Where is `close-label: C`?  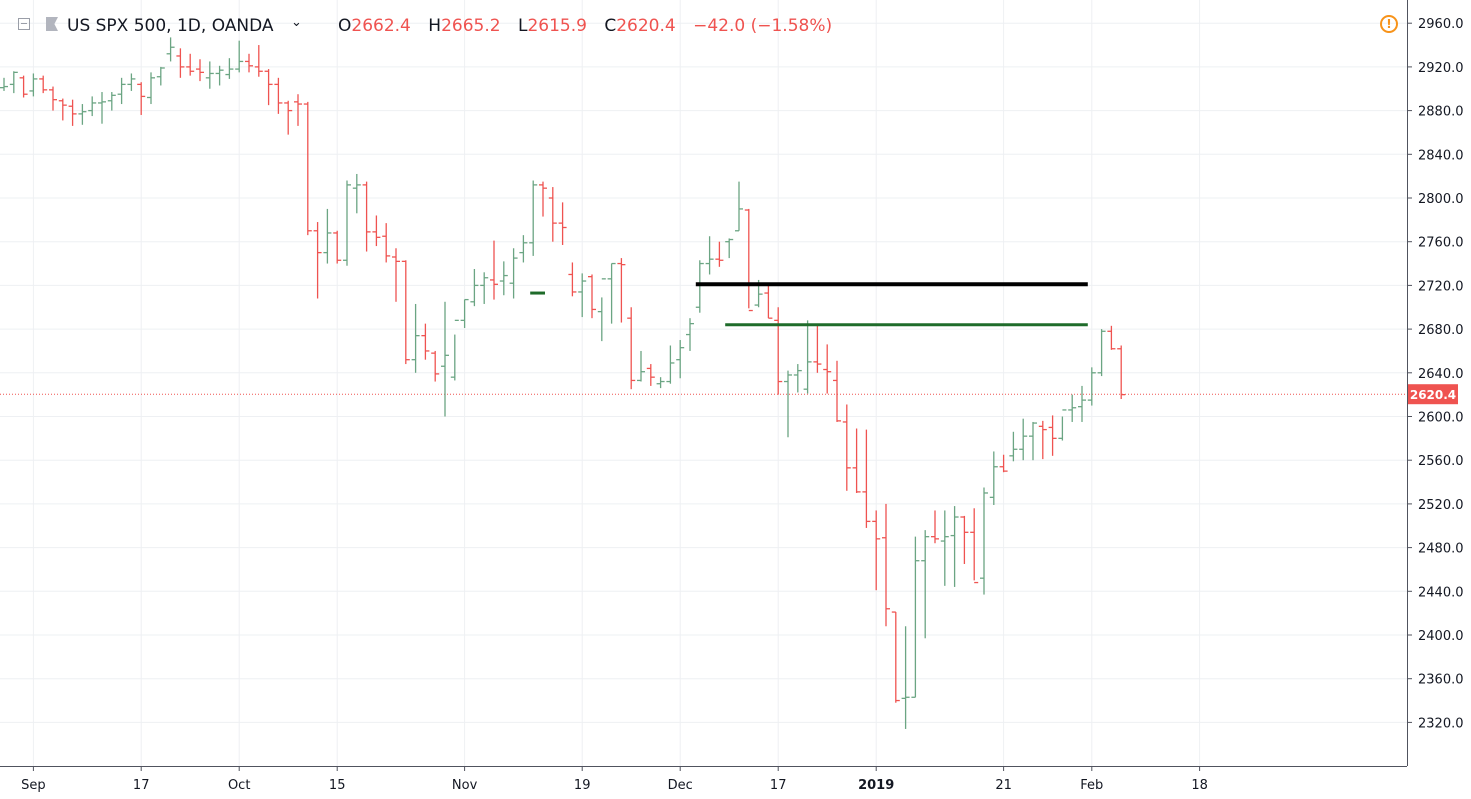 close-label: C is located at coordinates (610, 26).